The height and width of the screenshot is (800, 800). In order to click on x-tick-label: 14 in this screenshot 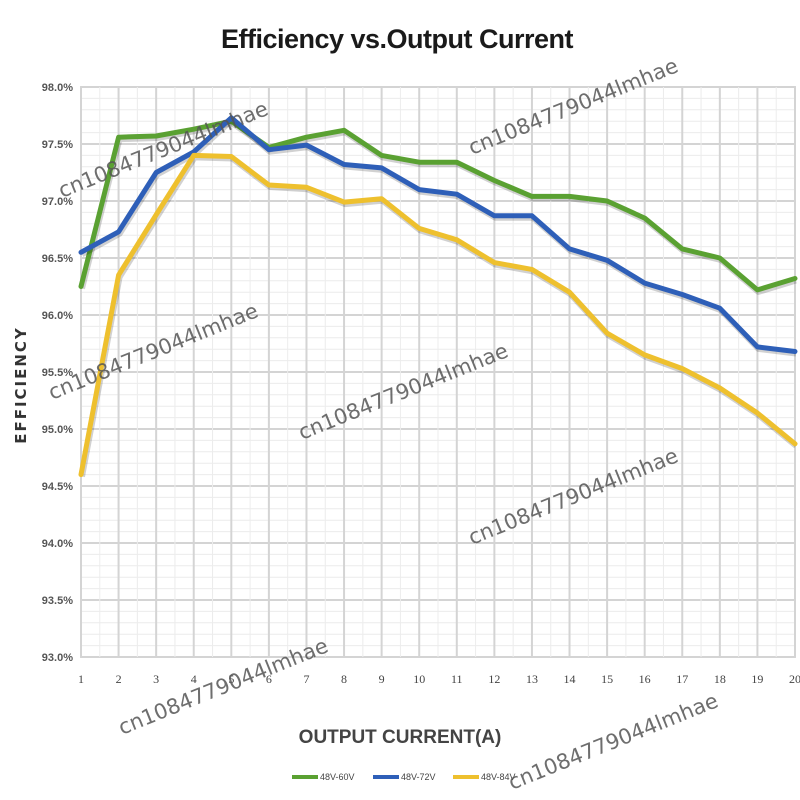, I will do `click(570, 679)`.